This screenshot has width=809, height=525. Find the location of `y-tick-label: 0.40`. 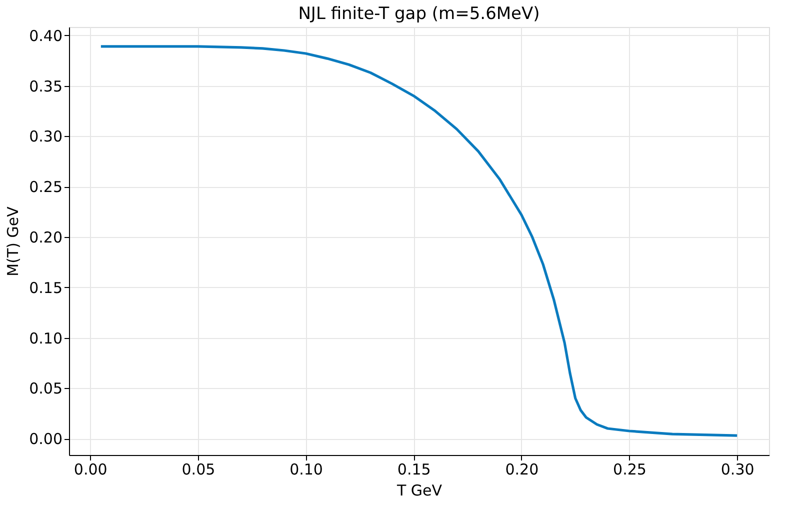

y-tick-label: 0.40 is located at coordinates (45, 35).